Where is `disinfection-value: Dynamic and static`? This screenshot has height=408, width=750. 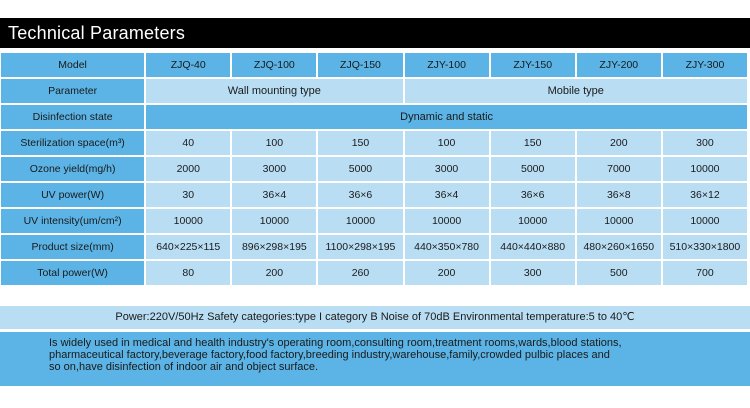 disinfection-value: Dynamic and static is located at coordinates (446, 117).